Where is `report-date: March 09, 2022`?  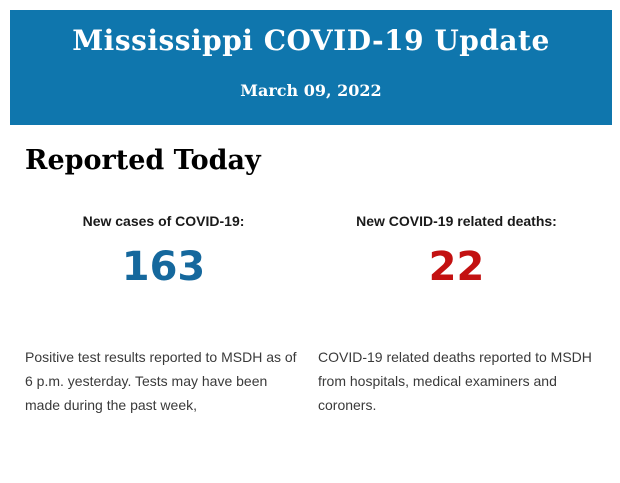 report-date: March 09, 2022 is located at coordinates (311, 90).